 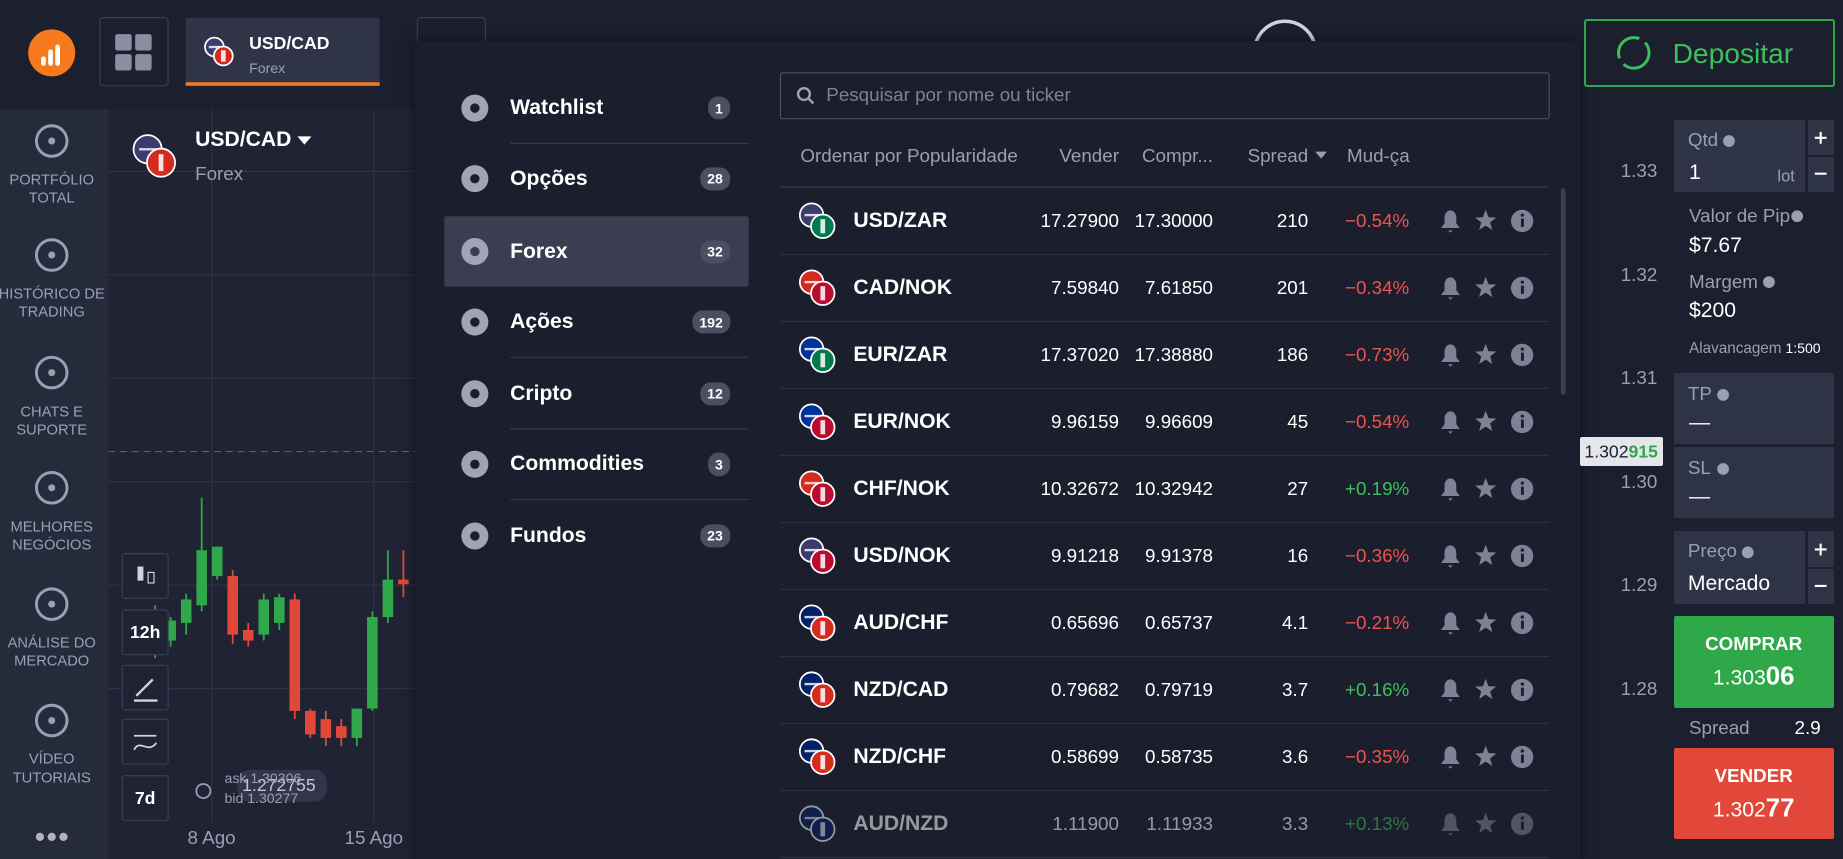 What do you see at coordinates (1298, 489) in the screenshot?
I see `spread: 27` at bounding box center [1298, 489].